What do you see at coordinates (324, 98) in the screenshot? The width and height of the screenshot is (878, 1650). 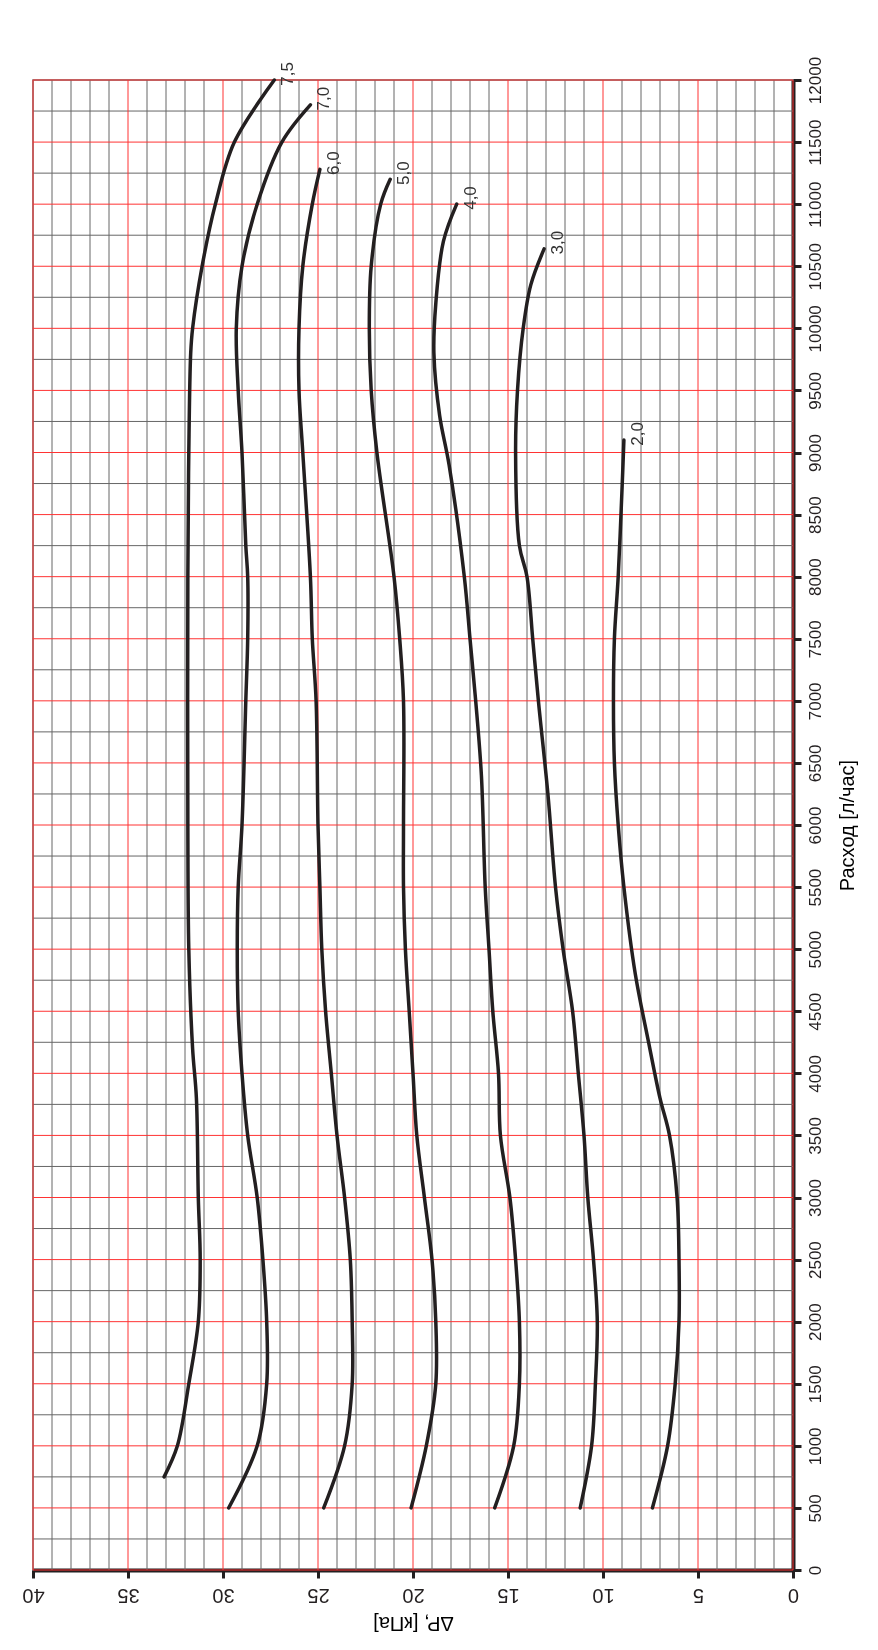 I see `text: 7,0` at bounding box center [324, 98].